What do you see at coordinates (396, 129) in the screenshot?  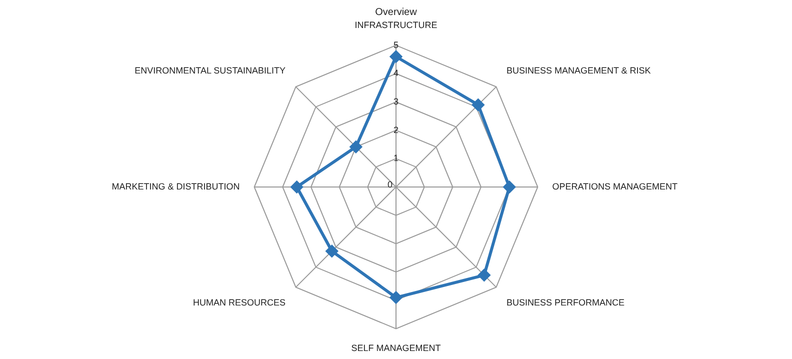 I see `y-tick-label: 2` at bounding box center [396, 129].